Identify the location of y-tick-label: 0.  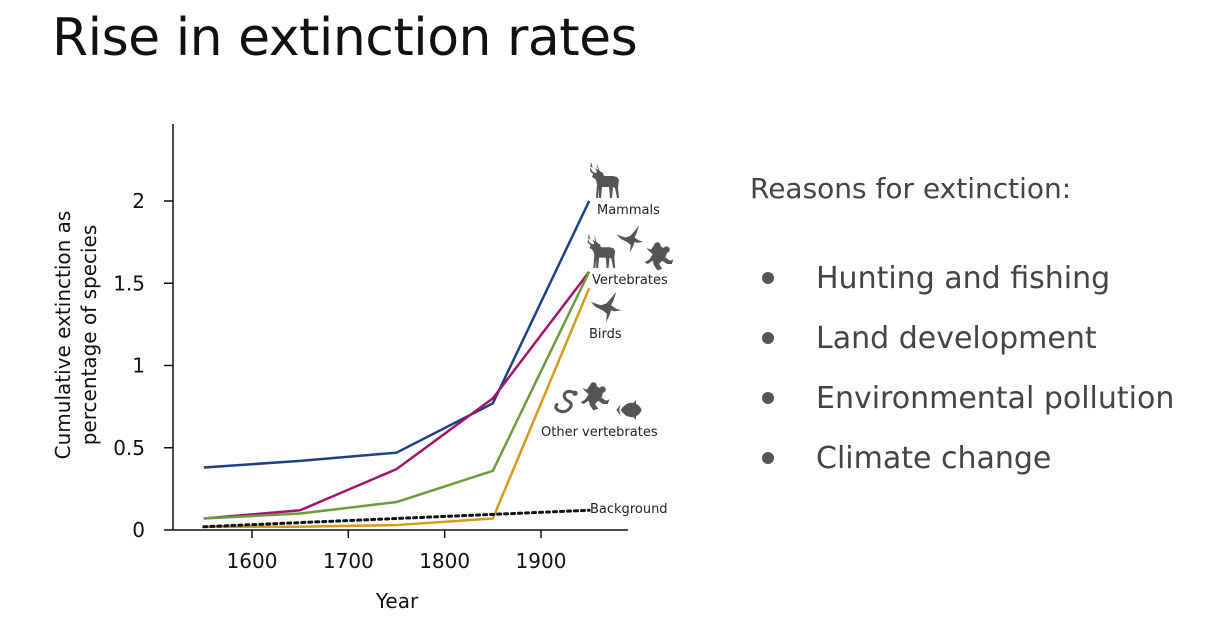
(138, 530).